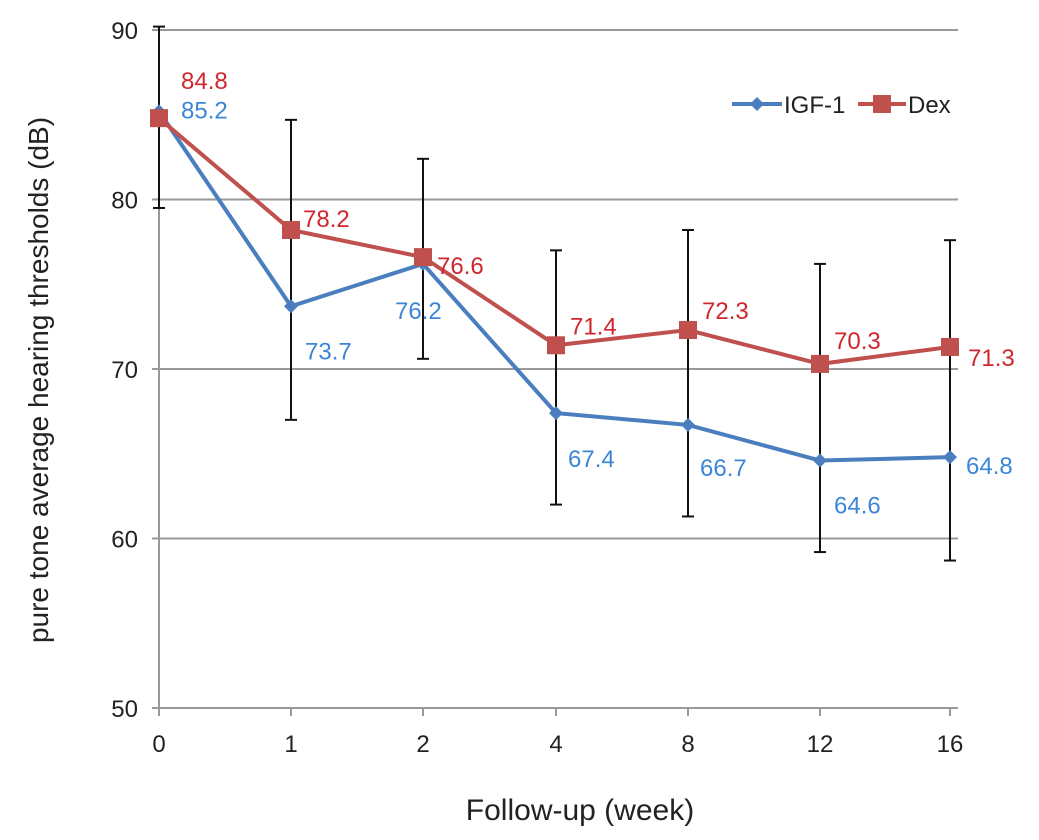 The width and height of the screenshot is (1039, 840). Describe the element at coordinates (422, 744) in the screenshot. I see `x-tick-label: 2` at that location.